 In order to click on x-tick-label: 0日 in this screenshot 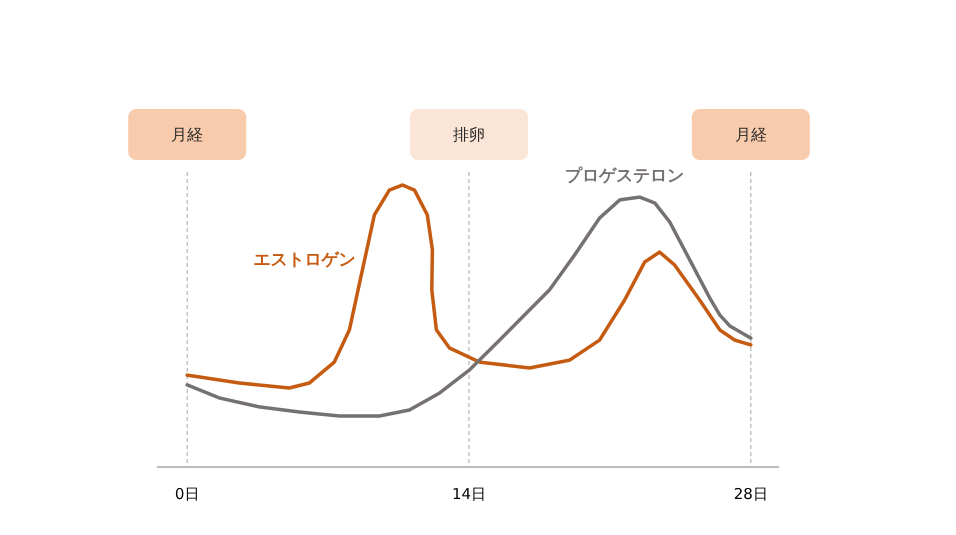, I will do `click(187, 494)`.